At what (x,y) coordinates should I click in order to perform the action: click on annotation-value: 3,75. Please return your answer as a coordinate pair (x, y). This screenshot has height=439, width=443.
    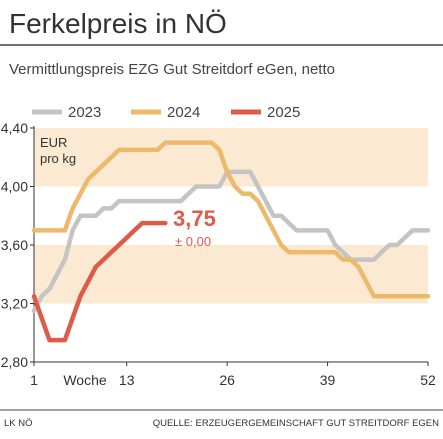
    Looking at the image, I should click on (194, 218).